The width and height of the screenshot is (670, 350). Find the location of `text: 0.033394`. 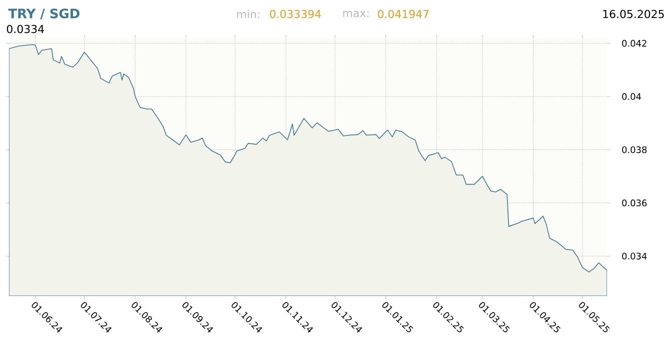

text: 0.033394 is located at coordinates (295, 14).